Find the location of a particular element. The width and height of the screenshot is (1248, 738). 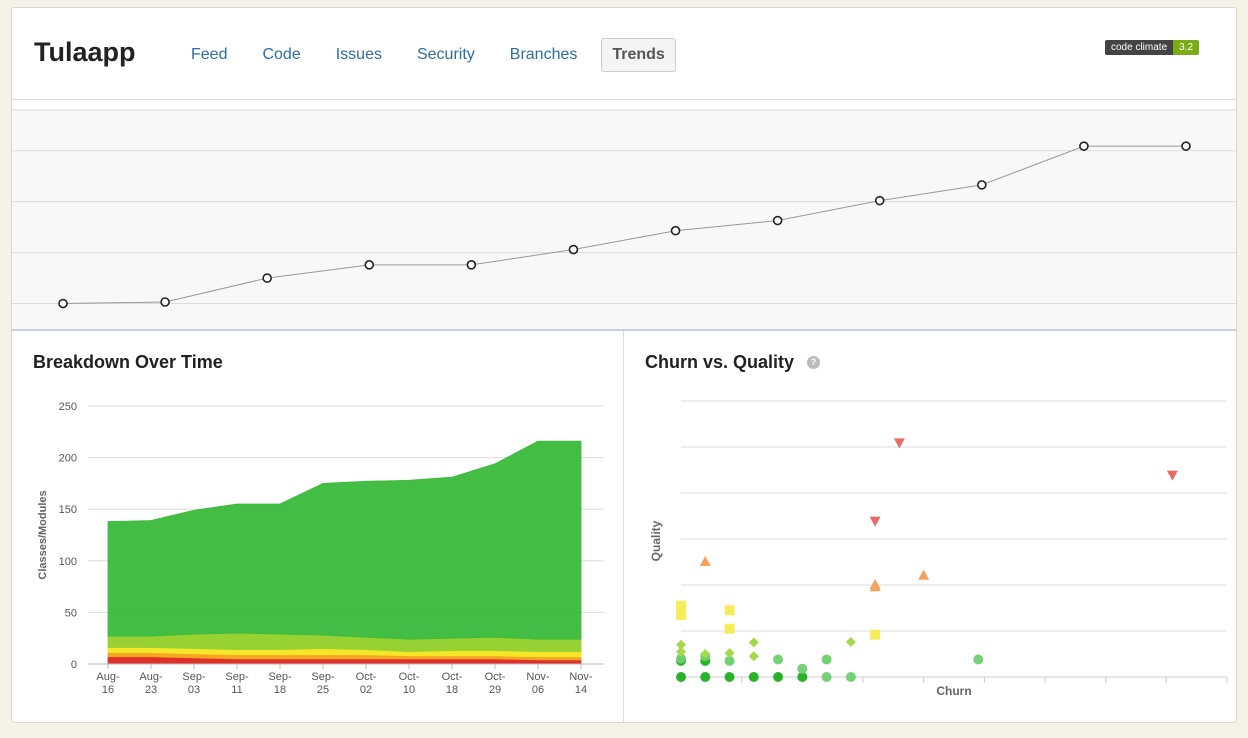

breakdown-area-A is located at coordinates (344, 540).